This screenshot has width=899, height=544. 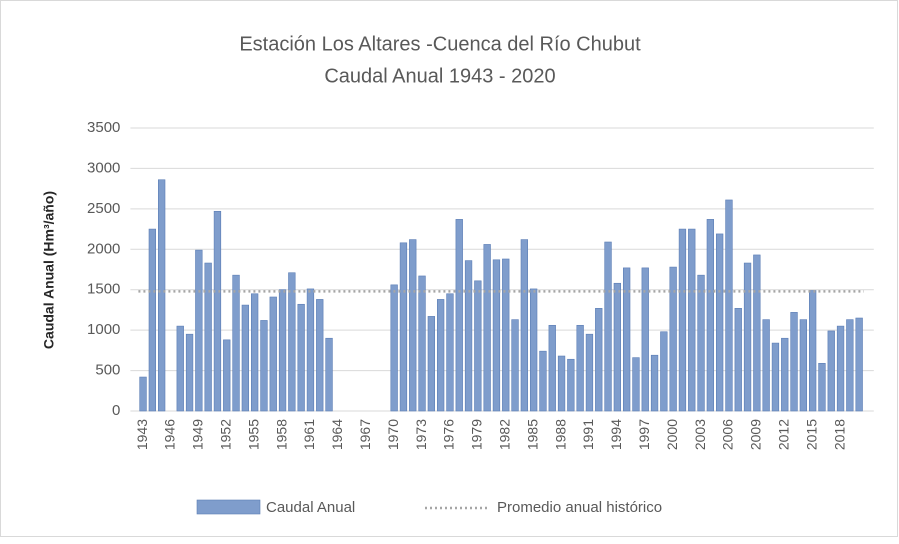 What do you see at coordinates (228, 507) in the screenshot?
I see `legend-swatch` at bounding box center [228, 507].